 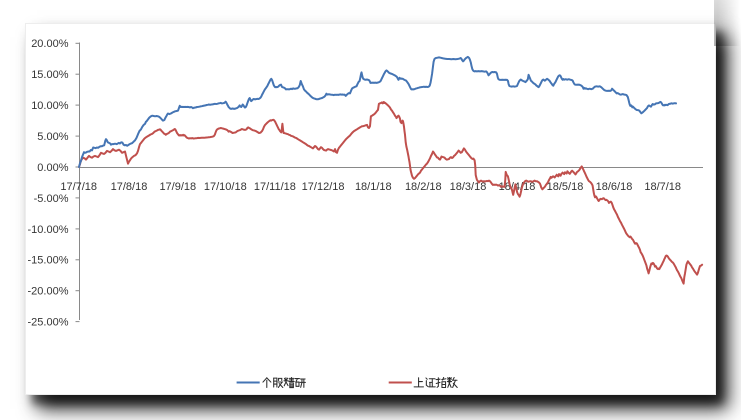 I want to click on svg-text: 0.00%, so click(x=52, y=168).